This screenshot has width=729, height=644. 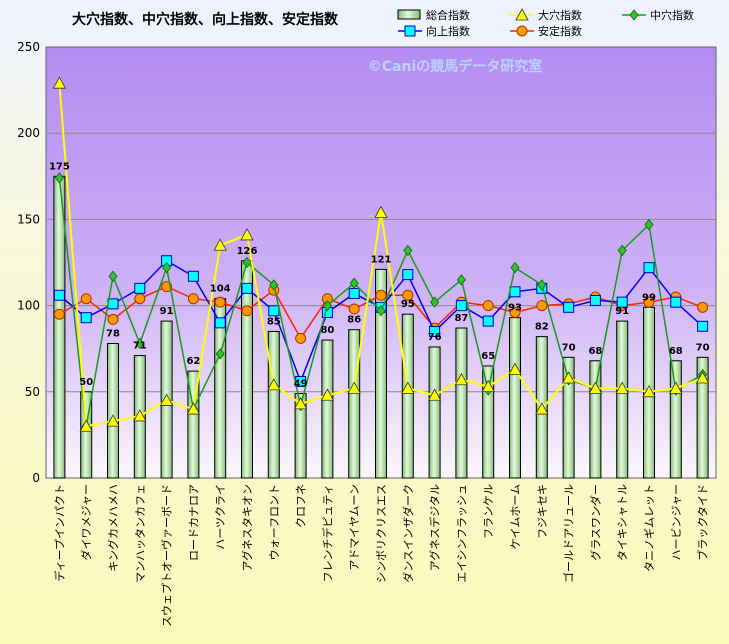 What do you see at coordinates (274, 522) in the screenshot?
I see `x-tick-label-8: ウォーフロント` at bounding box center [274, 522].